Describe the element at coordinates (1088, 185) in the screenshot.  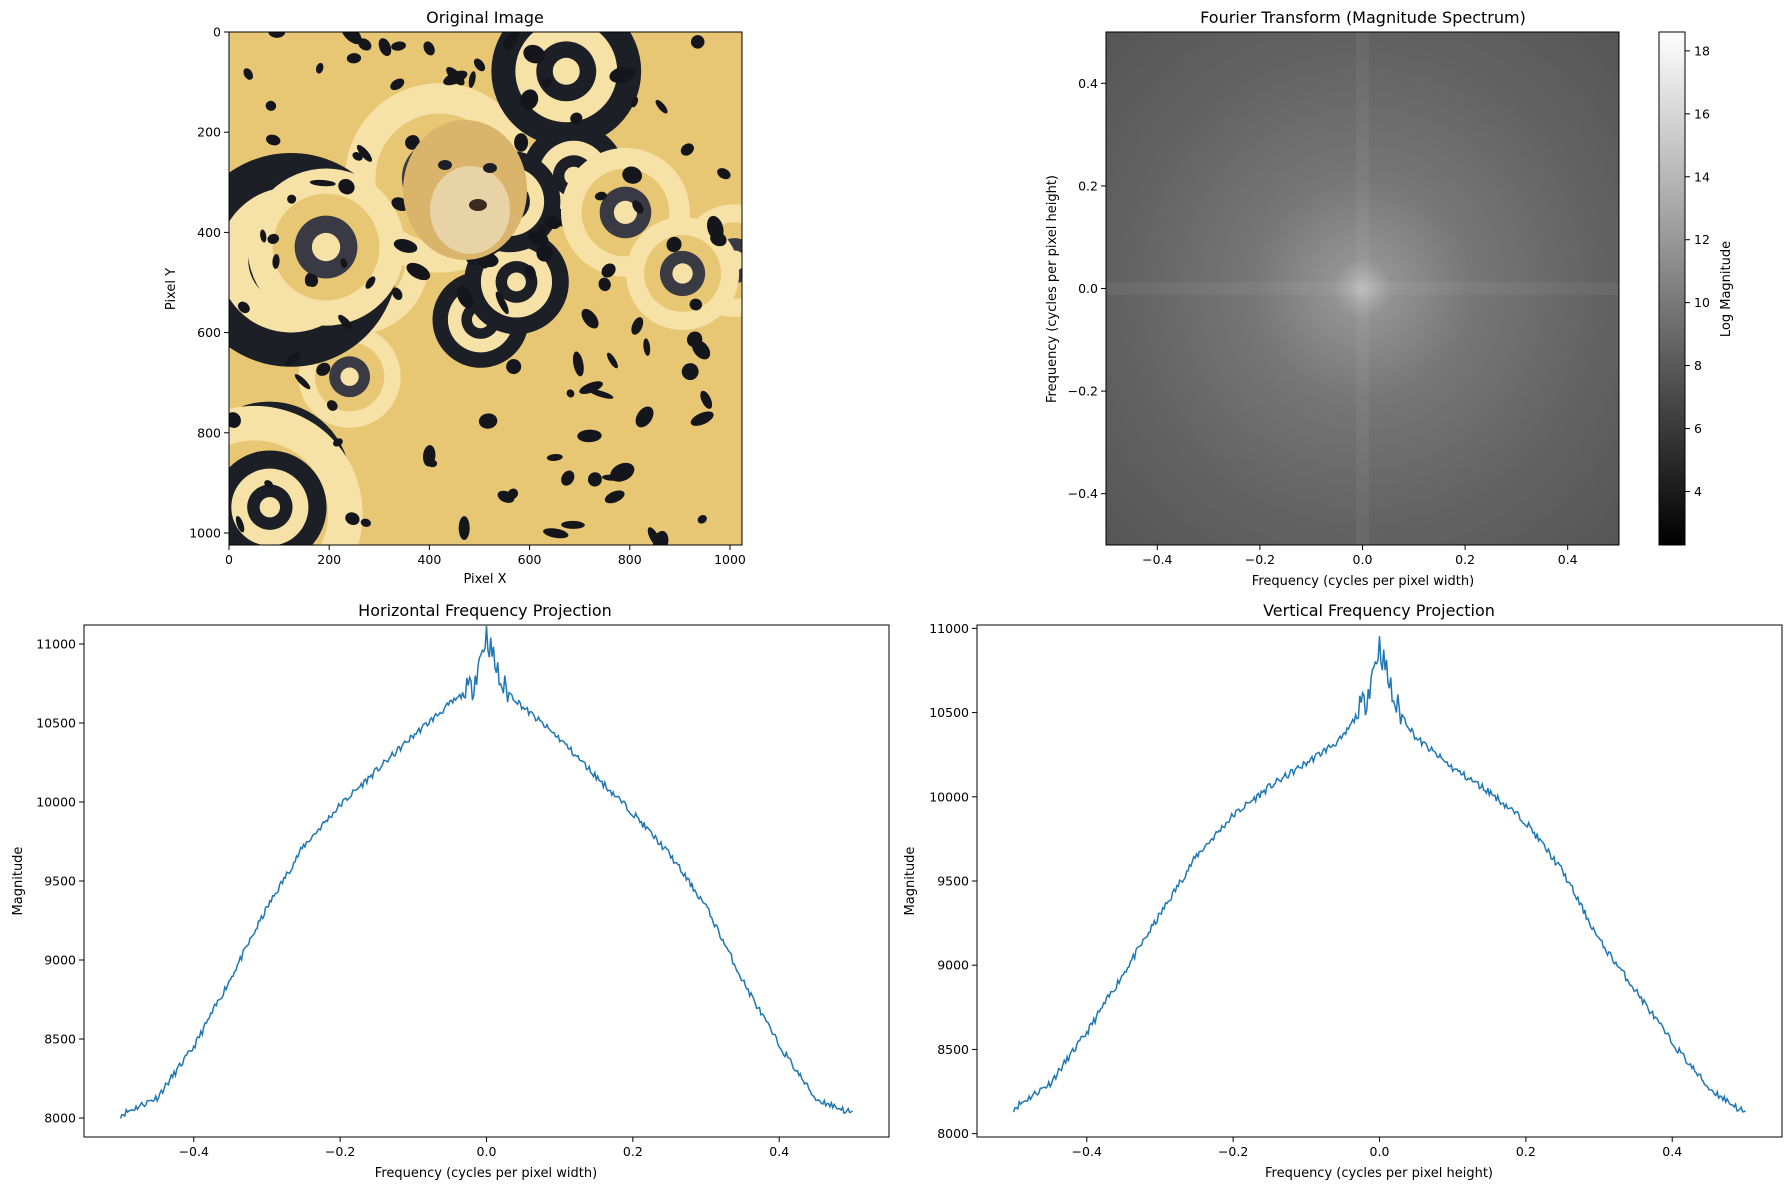
I see `spectrum-ytick-label: 0.2` at that location.